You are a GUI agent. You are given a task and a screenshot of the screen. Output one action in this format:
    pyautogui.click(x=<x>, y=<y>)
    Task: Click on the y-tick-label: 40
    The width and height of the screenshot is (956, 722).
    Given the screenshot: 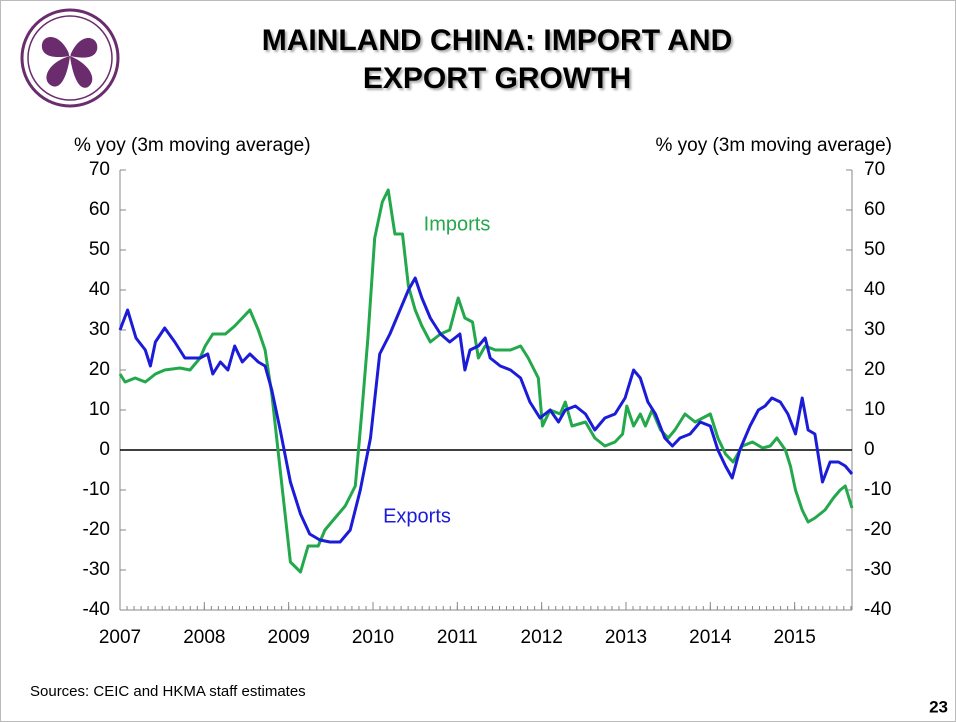 What is the action you would take?
    pyautogui.click(x=99, y=289)
    